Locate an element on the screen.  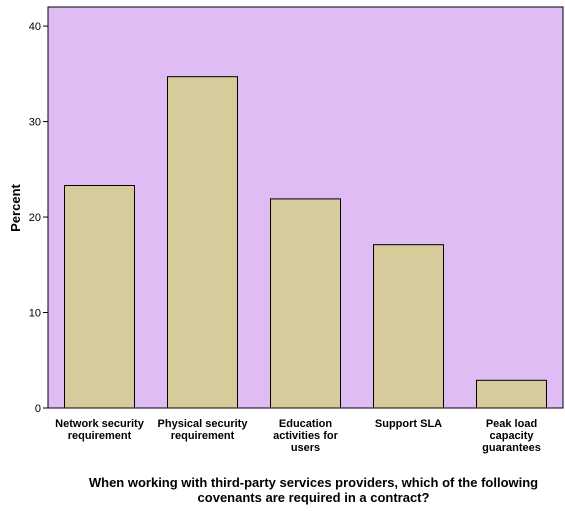
x-tick-label: Network security requirement is located at coordinates (100, 430).